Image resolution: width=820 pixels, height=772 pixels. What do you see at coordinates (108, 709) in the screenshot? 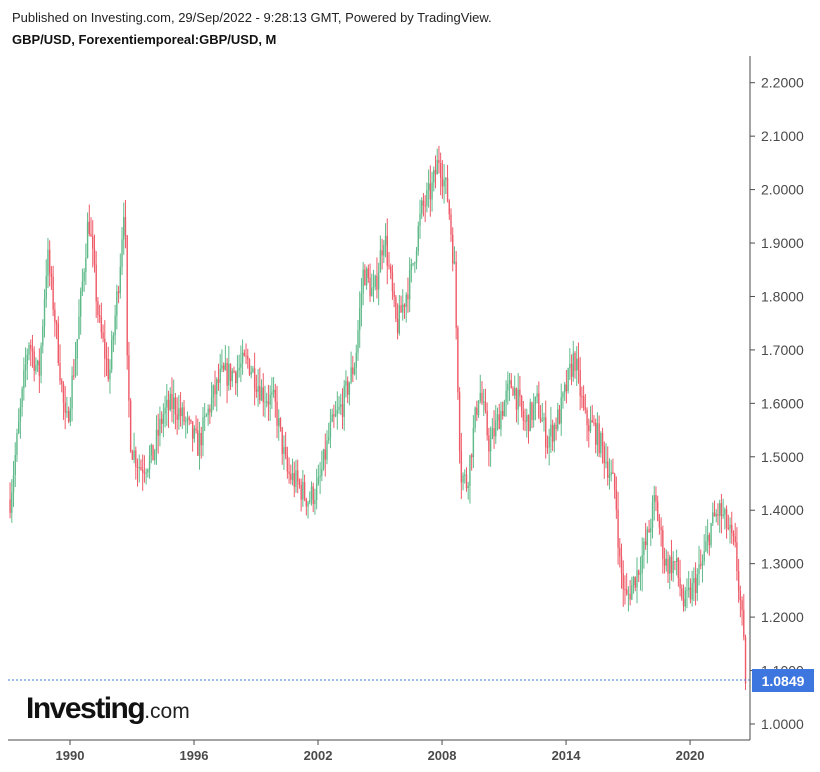
I see `investing-logo: Investing.com` at bounding box center [108, 709].